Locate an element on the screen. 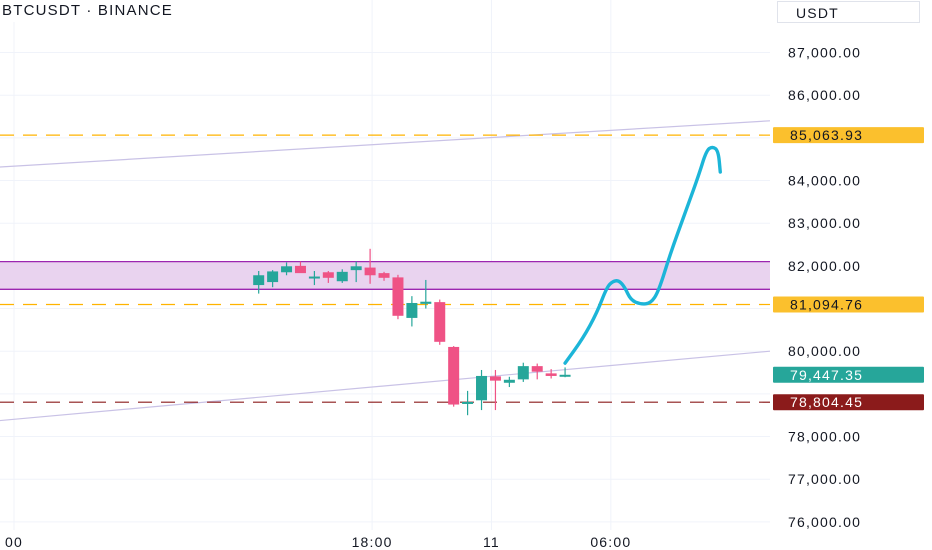 The height and width of the screenshot is (550, 932). support-level-label: 81,094.76 is located at coordinates (848, 304).